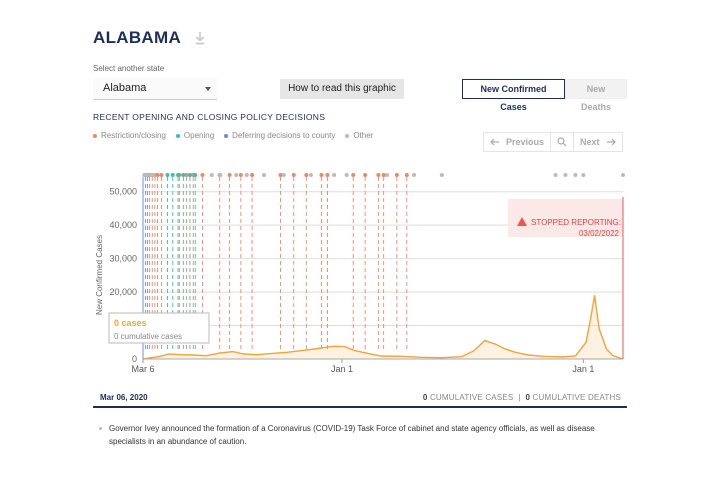  I want to click on search-icon, so click(562, 142).